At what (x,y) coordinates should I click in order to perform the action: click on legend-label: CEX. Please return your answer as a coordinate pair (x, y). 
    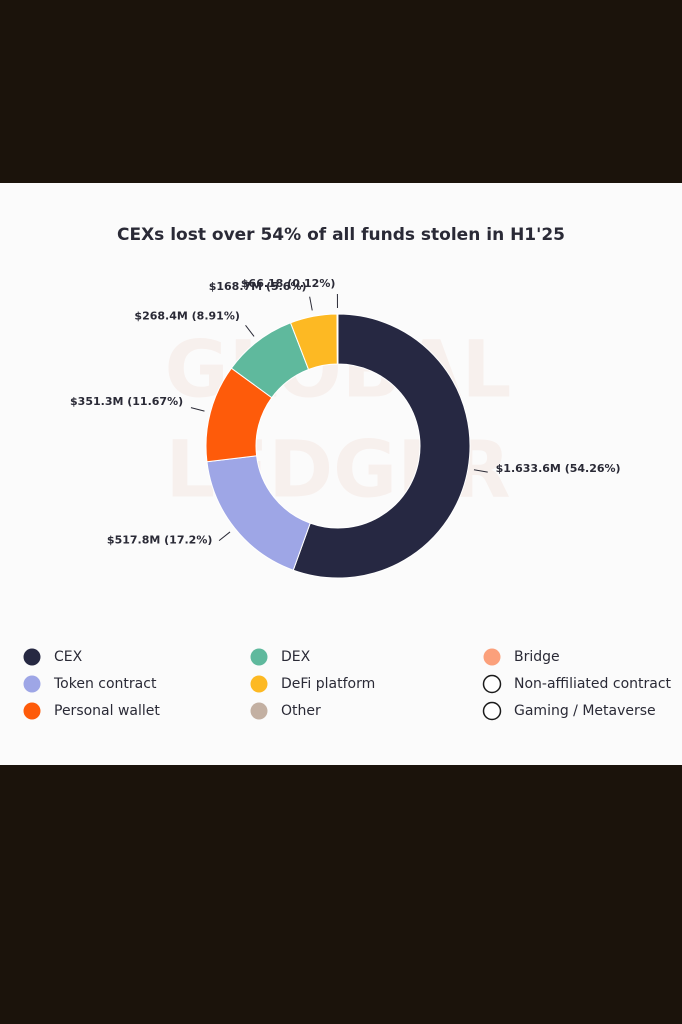
    Looking at the image, I should click on (68, 657).